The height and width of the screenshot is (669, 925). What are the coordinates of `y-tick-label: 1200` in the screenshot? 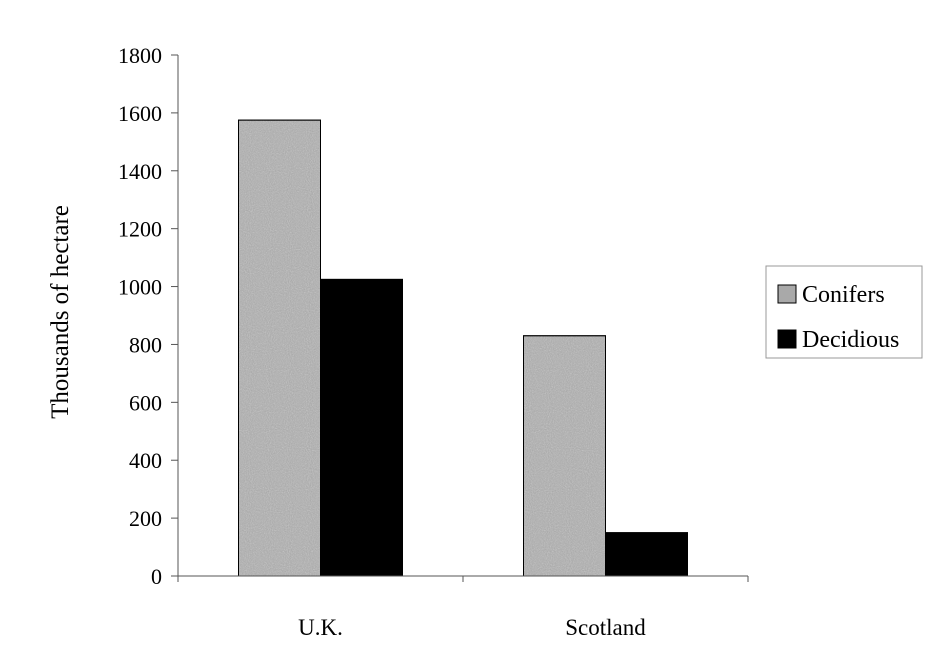 It's located at (140, 229).